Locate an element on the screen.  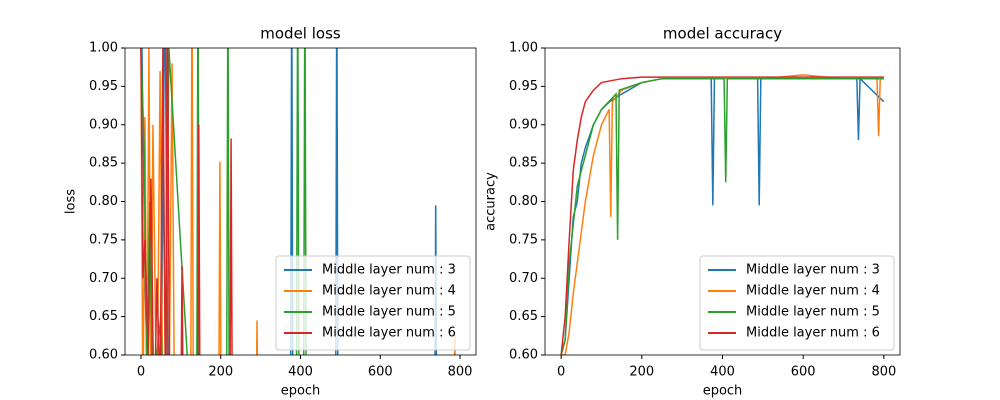
y-axis-label: accuracy is located at coordinates (491, 201).